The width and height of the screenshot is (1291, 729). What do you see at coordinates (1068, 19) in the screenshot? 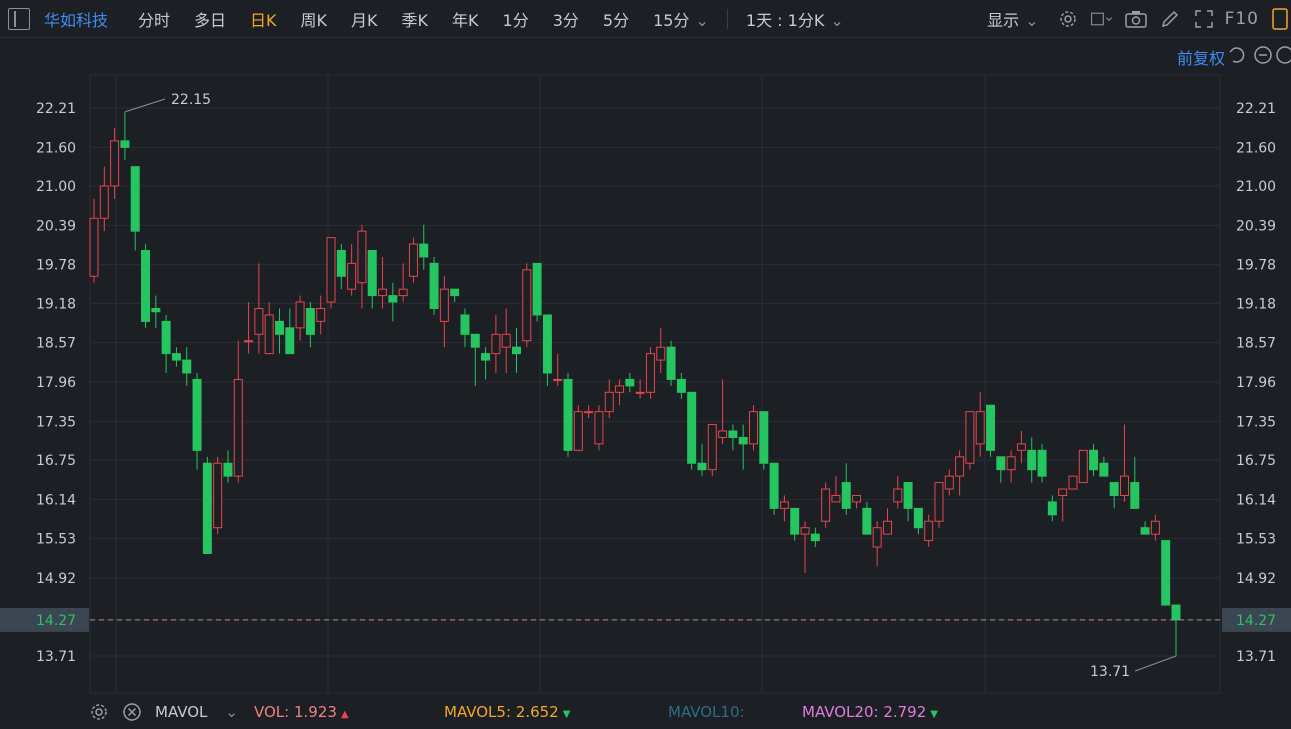
I see `settings-gear-icon` at bounding box center [1068, 19].